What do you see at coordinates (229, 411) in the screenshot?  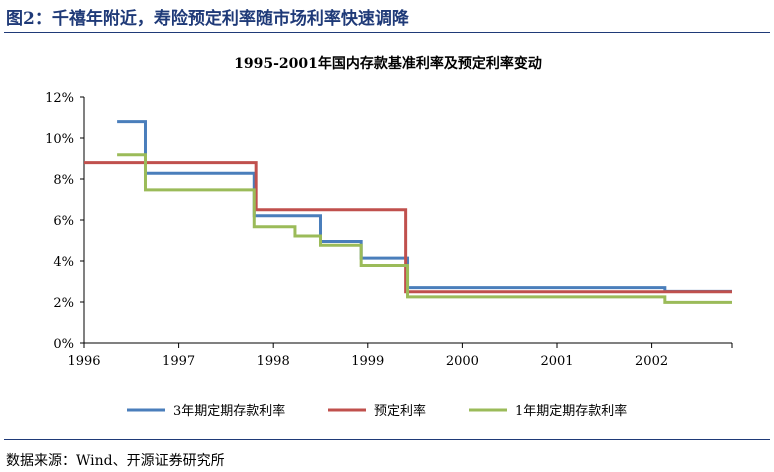 I see `legend-label: 3年期定期存款利率` at bounding box center [229, 411].